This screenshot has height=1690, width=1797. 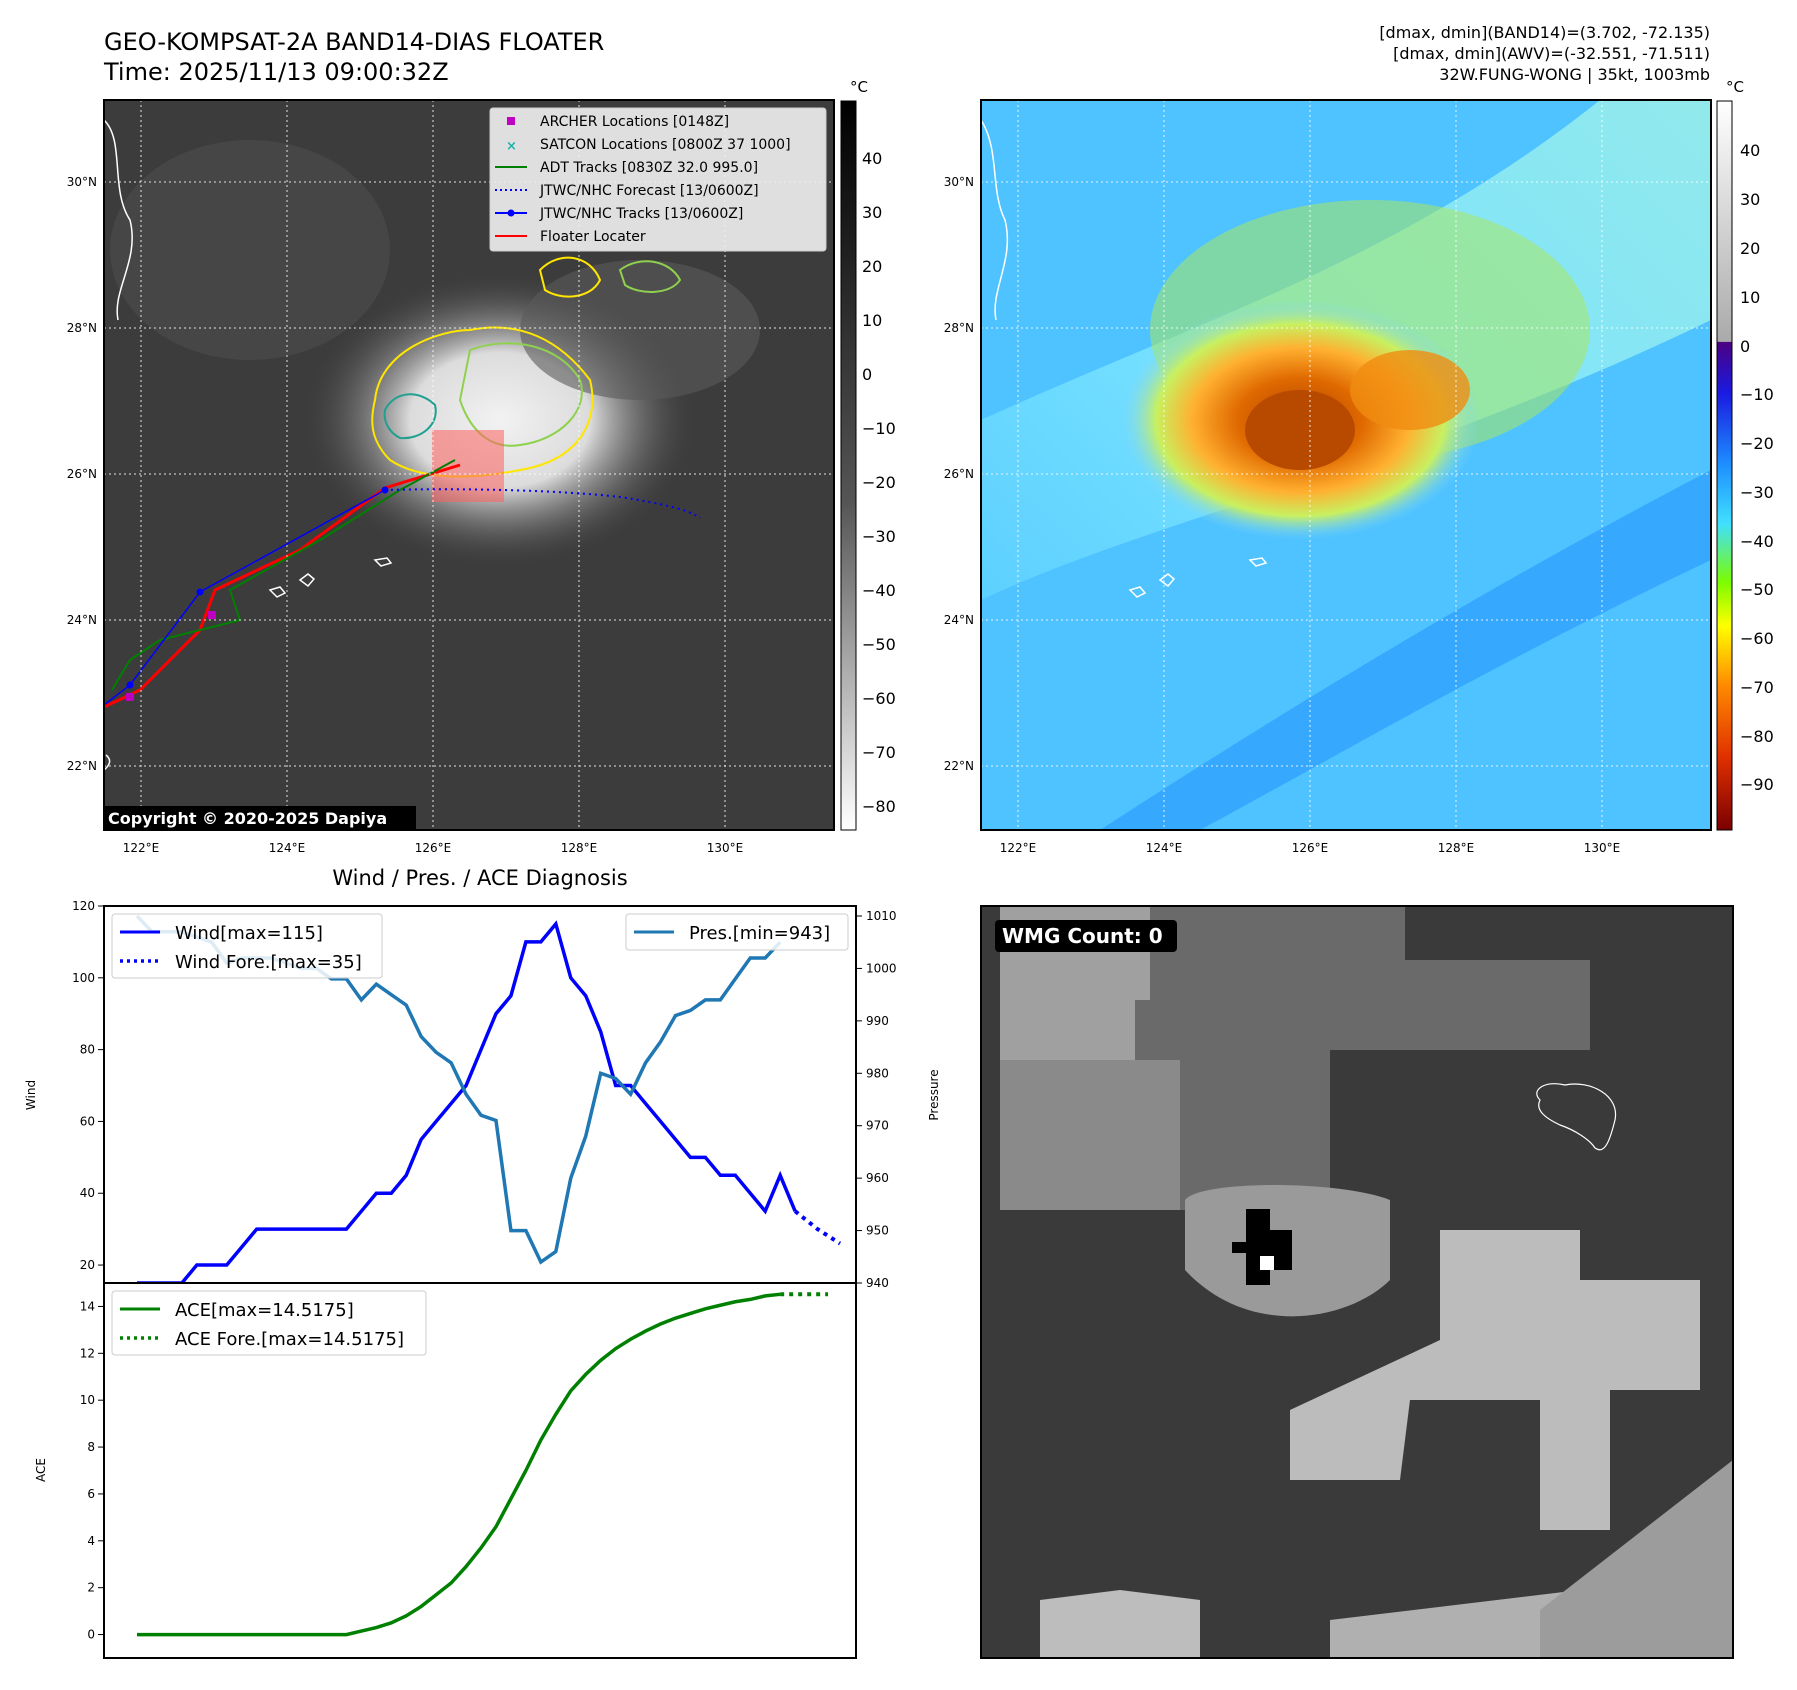 What do you see at coordinates (91, 1588) in the screenshot?
I see `ace-tick-label: 2` at bounding box center [91, 1588].